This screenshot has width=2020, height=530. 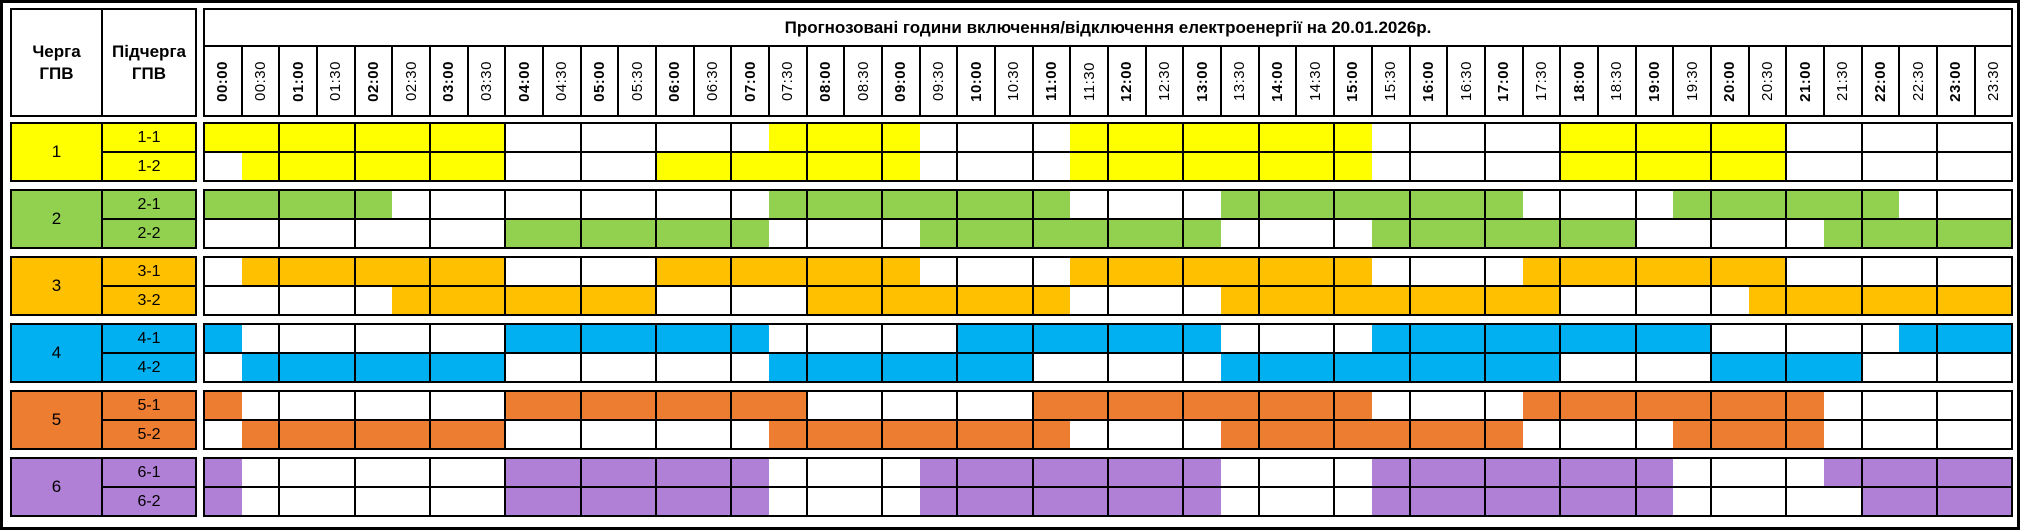 What do you see at coordinates (223, 81) in the screenshot?
I see `time-label-cell: 00:00` at bounding box center [223, 81].